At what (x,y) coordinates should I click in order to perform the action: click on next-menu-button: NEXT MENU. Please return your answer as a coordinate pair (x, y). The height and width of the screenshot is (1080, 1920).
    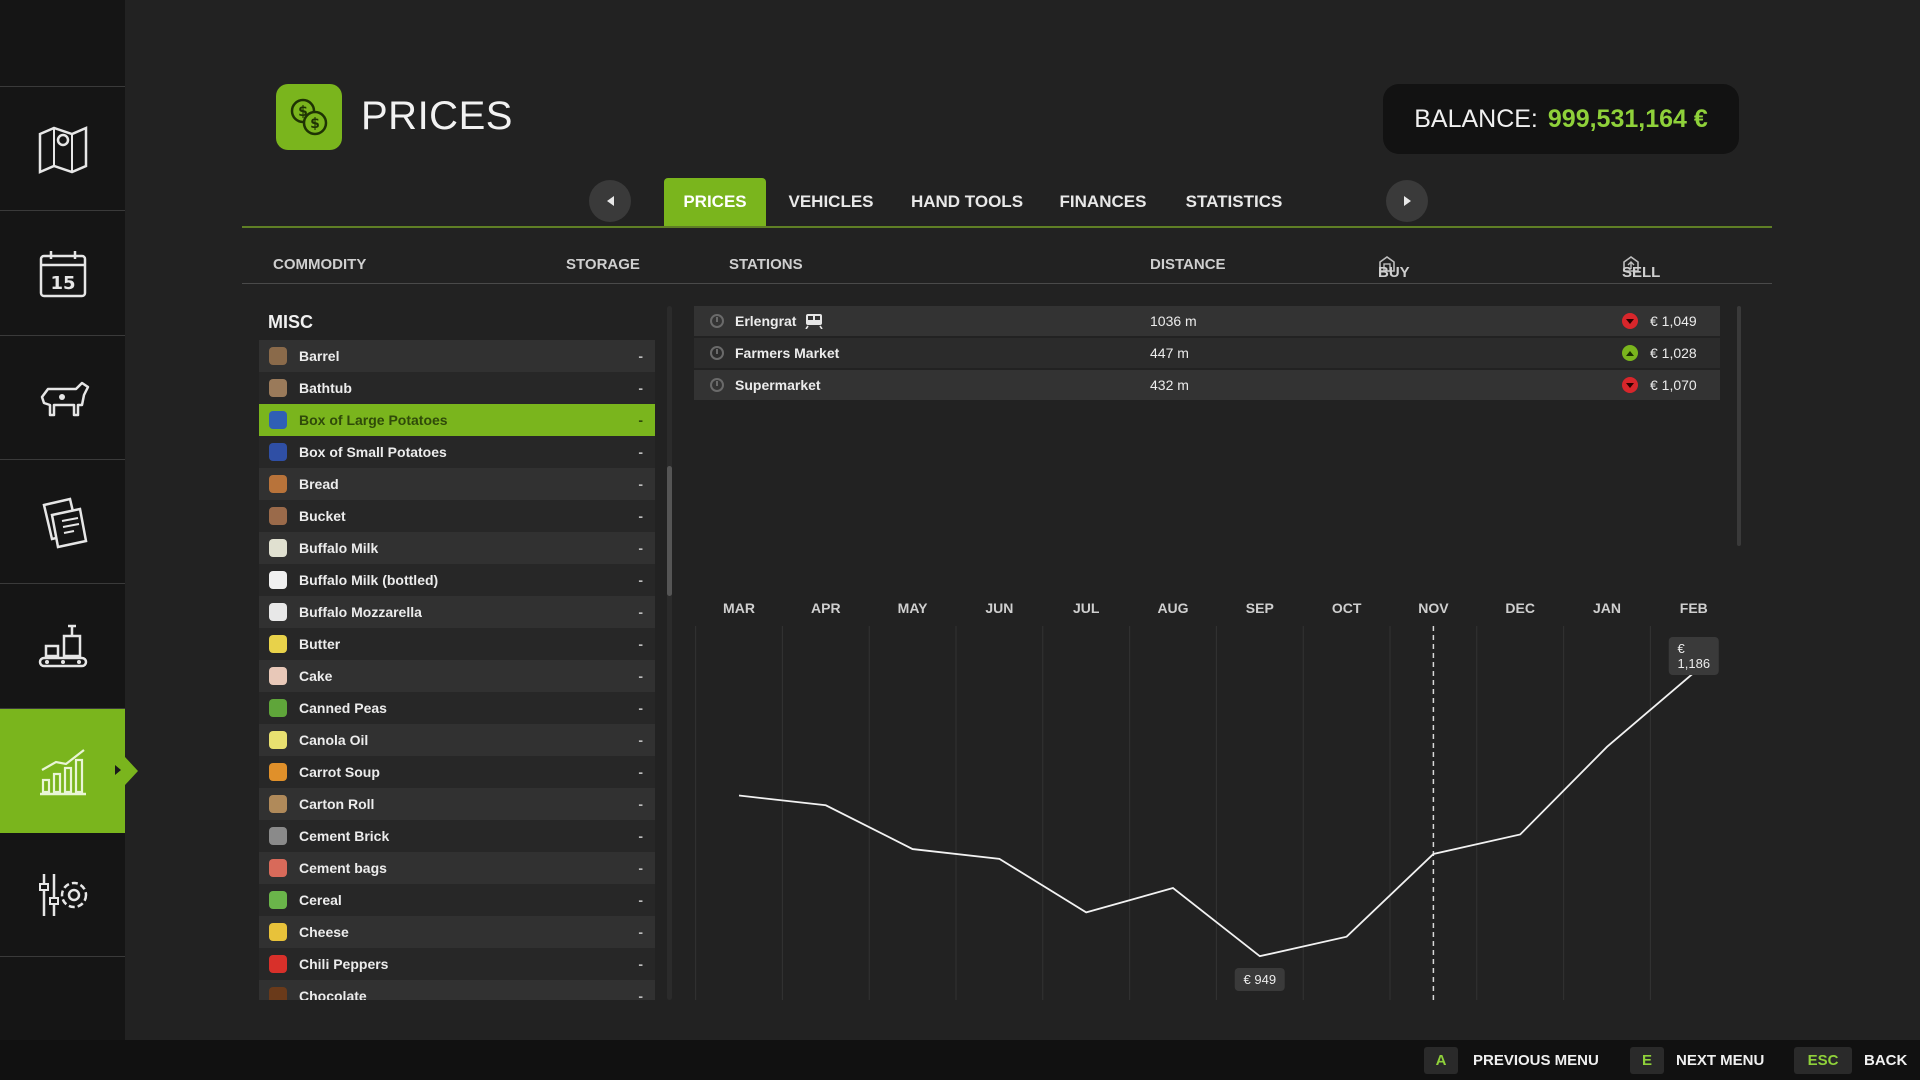
    Looking at the image, I should click on (1720, 1060).